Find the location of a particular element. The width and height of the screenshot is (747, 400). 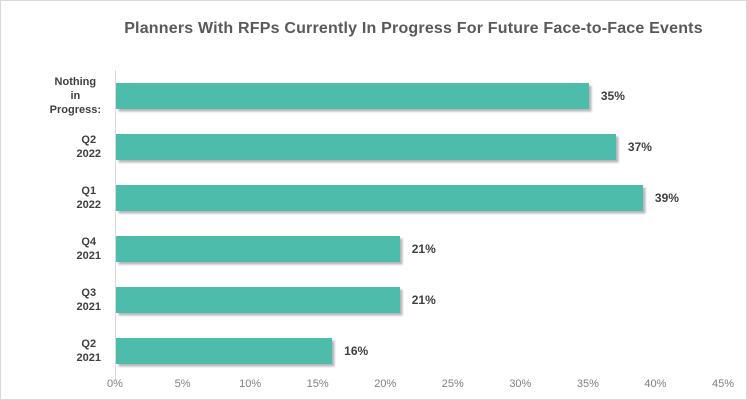

x-axis-tick-label: 45% is located at coordinates (723, 384).